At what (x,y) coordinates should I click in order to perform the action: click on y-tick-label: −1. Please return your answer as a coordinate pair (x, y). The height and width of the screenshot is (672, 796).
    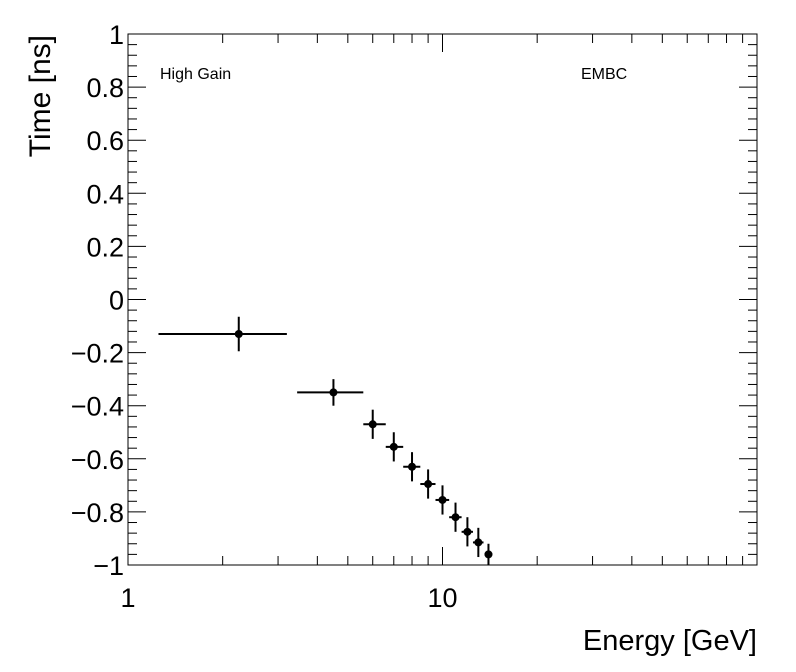
    Looking at the image, I should click on (108, 566).